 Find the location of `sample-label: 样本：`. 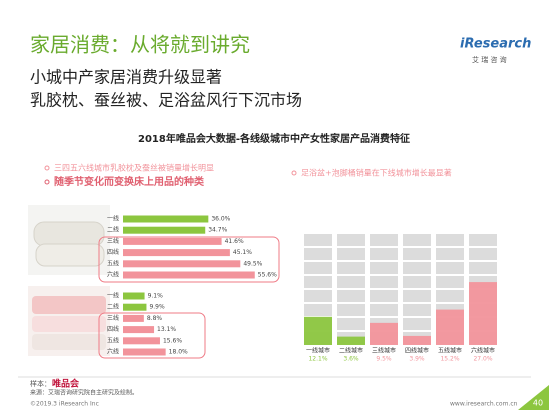

sample-label: 样本： is located at coordinates (40, 383).